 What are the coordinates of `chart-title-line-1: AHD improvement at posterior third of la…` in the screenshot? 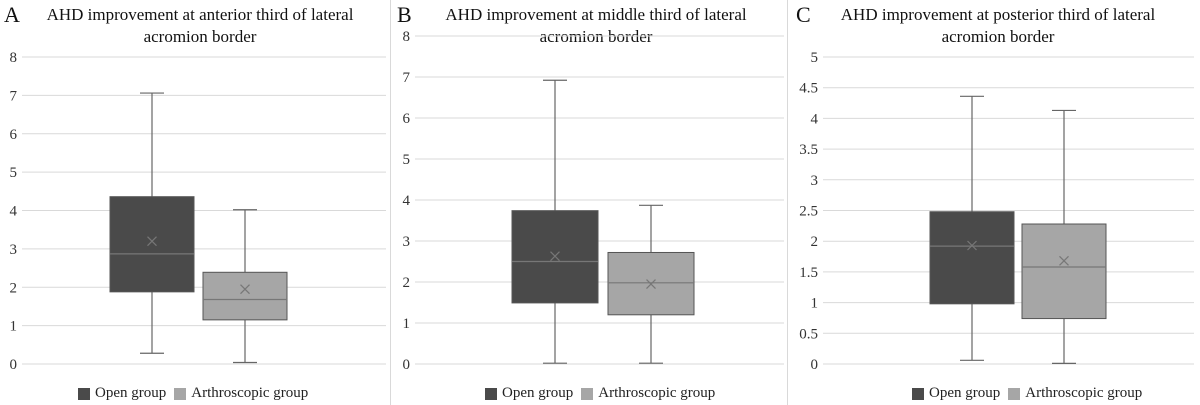 It's located at (998, 14).